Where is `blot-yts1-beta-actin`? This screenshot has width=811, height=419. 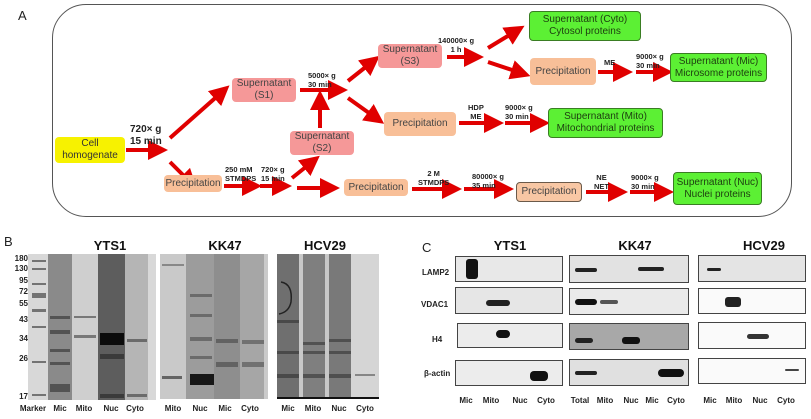 blot-yts1-beta-actin is located at coordinates (509, 373).